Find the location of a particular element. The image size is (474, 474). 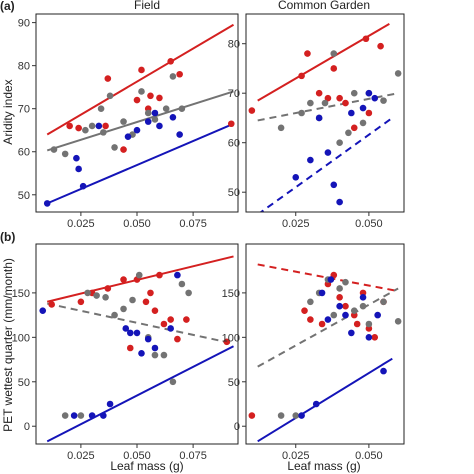

plot-area is located at coordinates (325, 353).